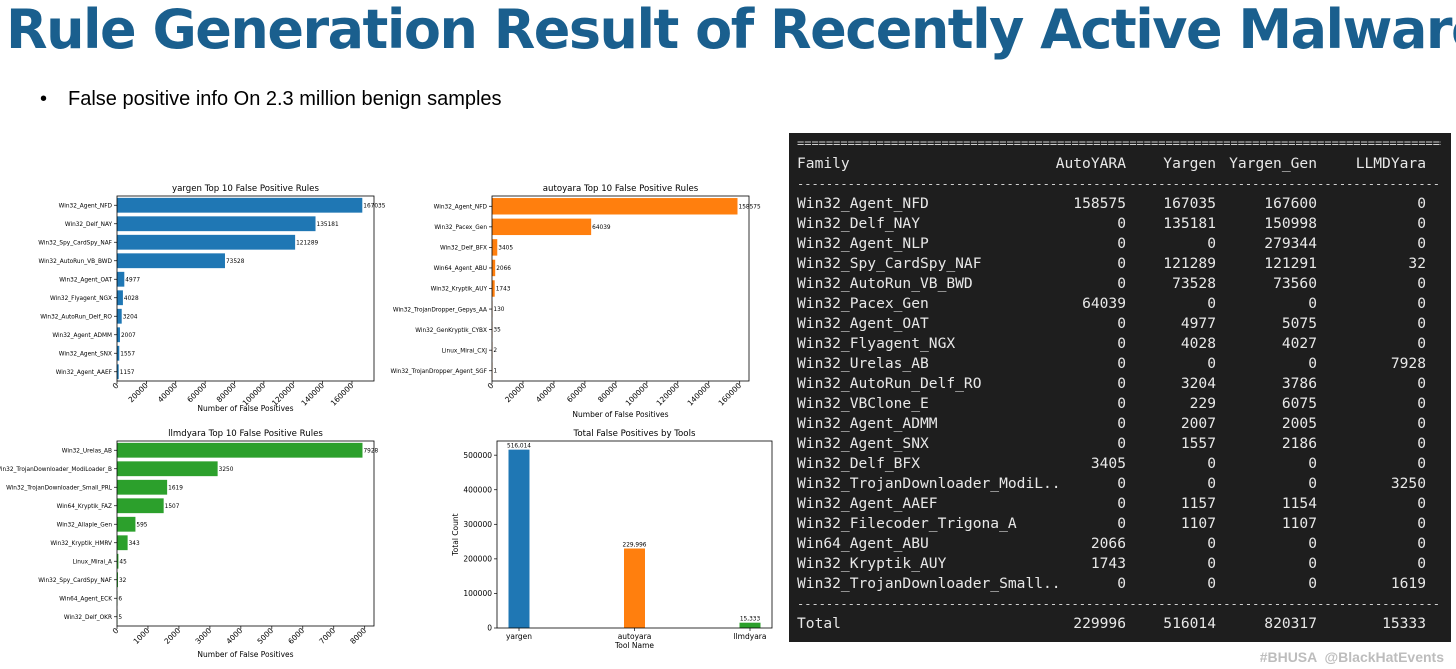 The height and width of the screenshot is (669, 1456). I want to click on x-axis-label: Number of False Positives, so click(620, 414).